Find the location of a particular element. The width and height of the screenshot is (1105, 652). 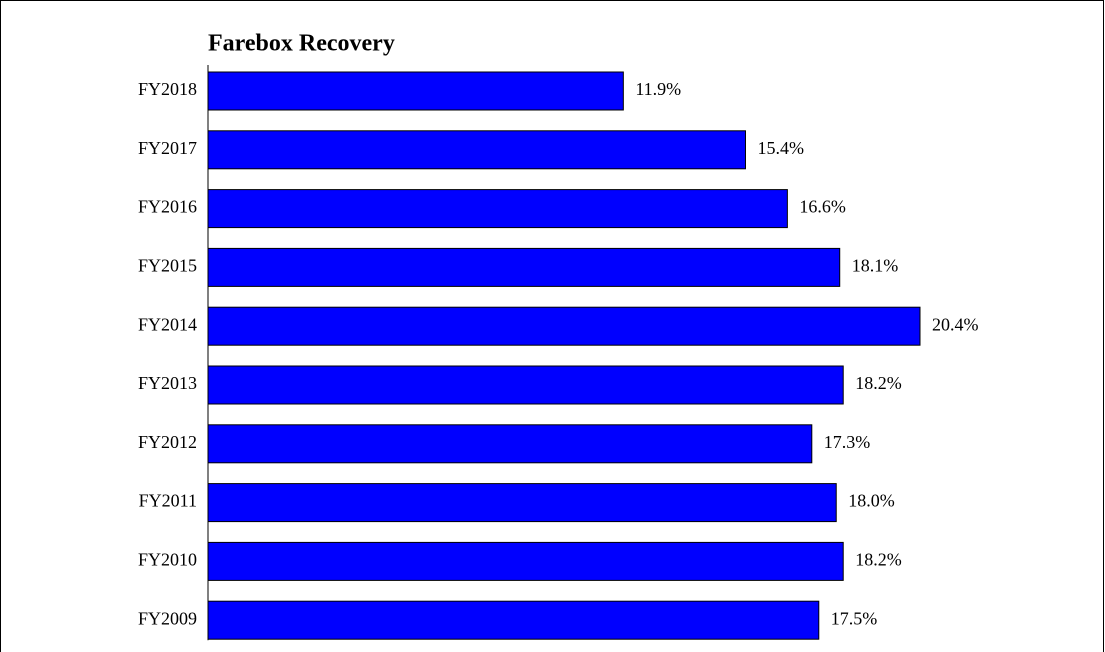

chart-title: Farebox Recovery is located at coordinates (301, 44).